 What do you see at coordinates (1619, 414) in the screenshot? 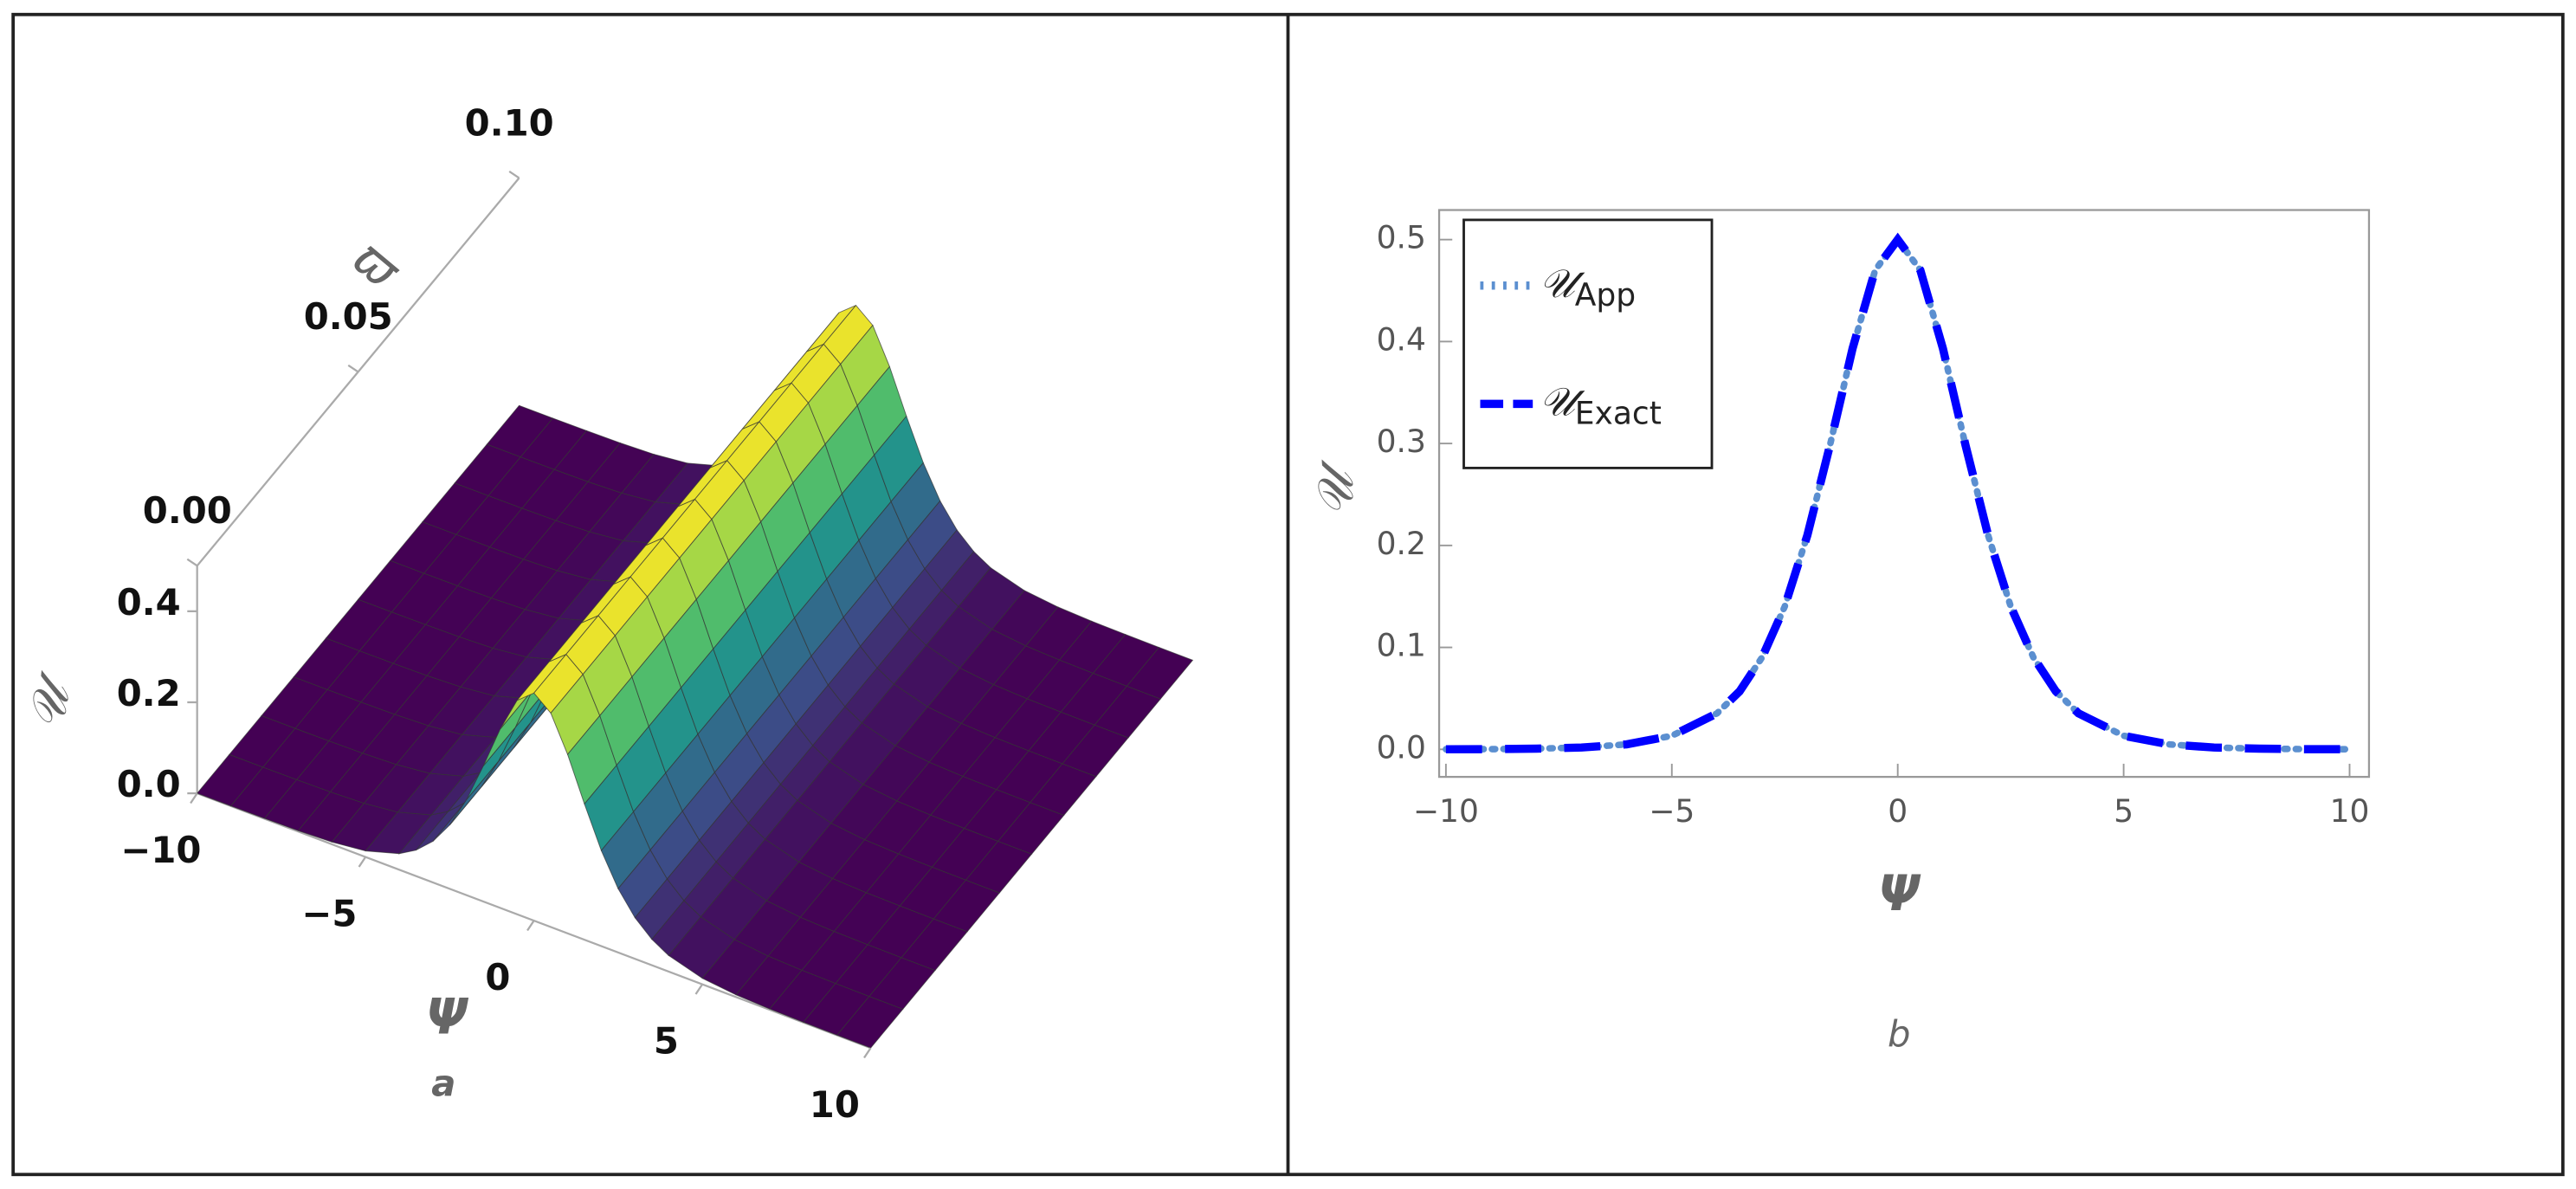
I see `legend-subscript: Exact` at bounding box center [1619, 414].